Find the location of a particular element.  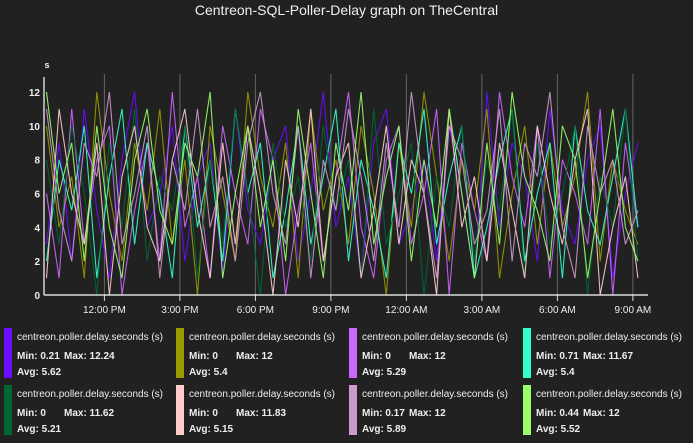

legend-min: Min: 0.21 is located at coordinates (38, 356).